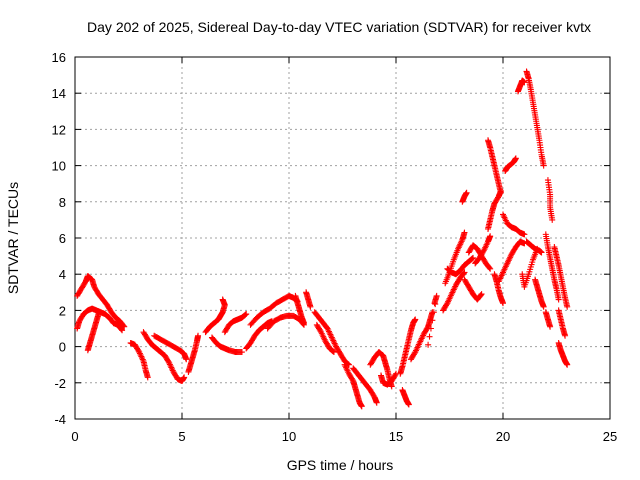  I want to click on x-tick-label: 5, so click(181, 436).